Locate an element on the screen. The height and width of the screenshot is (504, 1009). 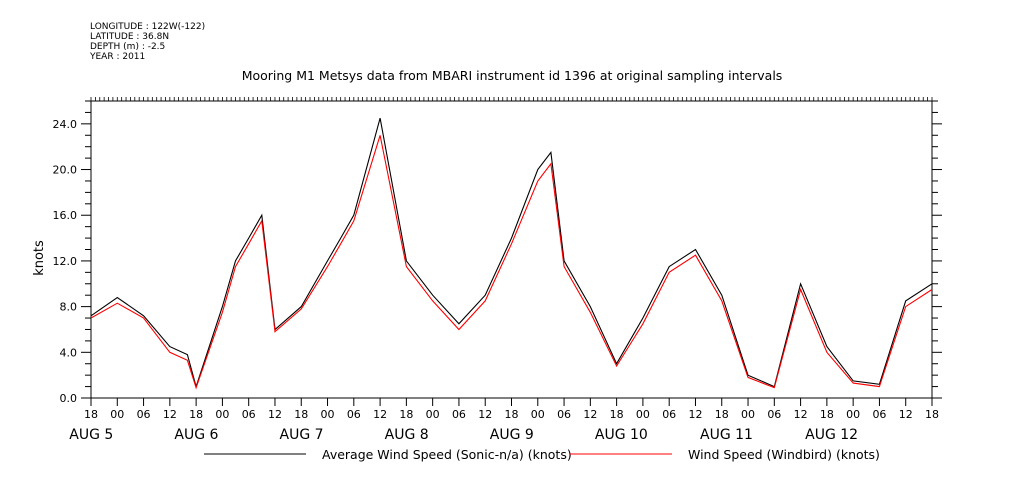
meta-latitude: LATITUDE : 36.8N is located at coordinates (129, 37).